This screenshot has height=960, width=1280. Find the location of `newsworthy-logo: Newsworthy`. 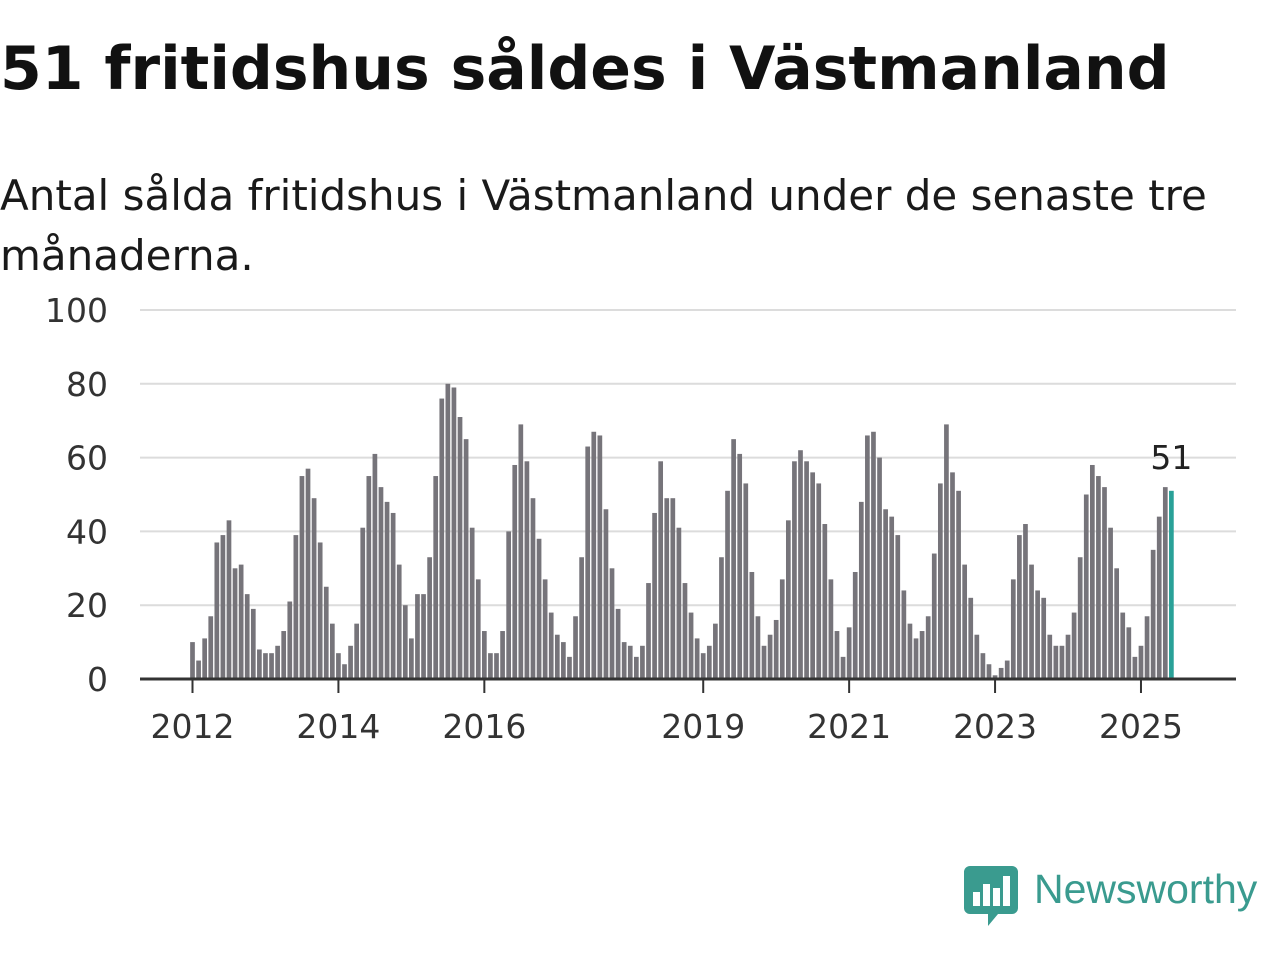

newsworthy-logo: Newsworthy is located at coordinates (1120, 896).